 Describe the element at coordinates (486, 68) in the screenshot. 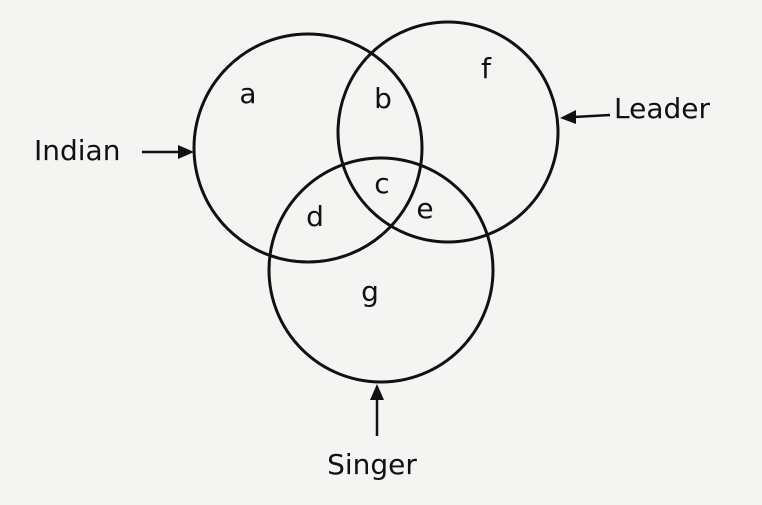

I see `region-f-label: f` at that location.